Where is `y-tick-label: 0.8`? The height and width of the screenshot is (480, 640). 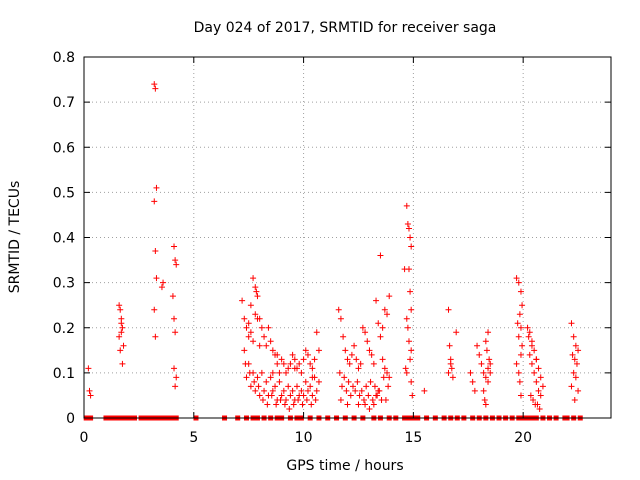 y-tick-label: 0.8 is located at coordinates (64, 58).